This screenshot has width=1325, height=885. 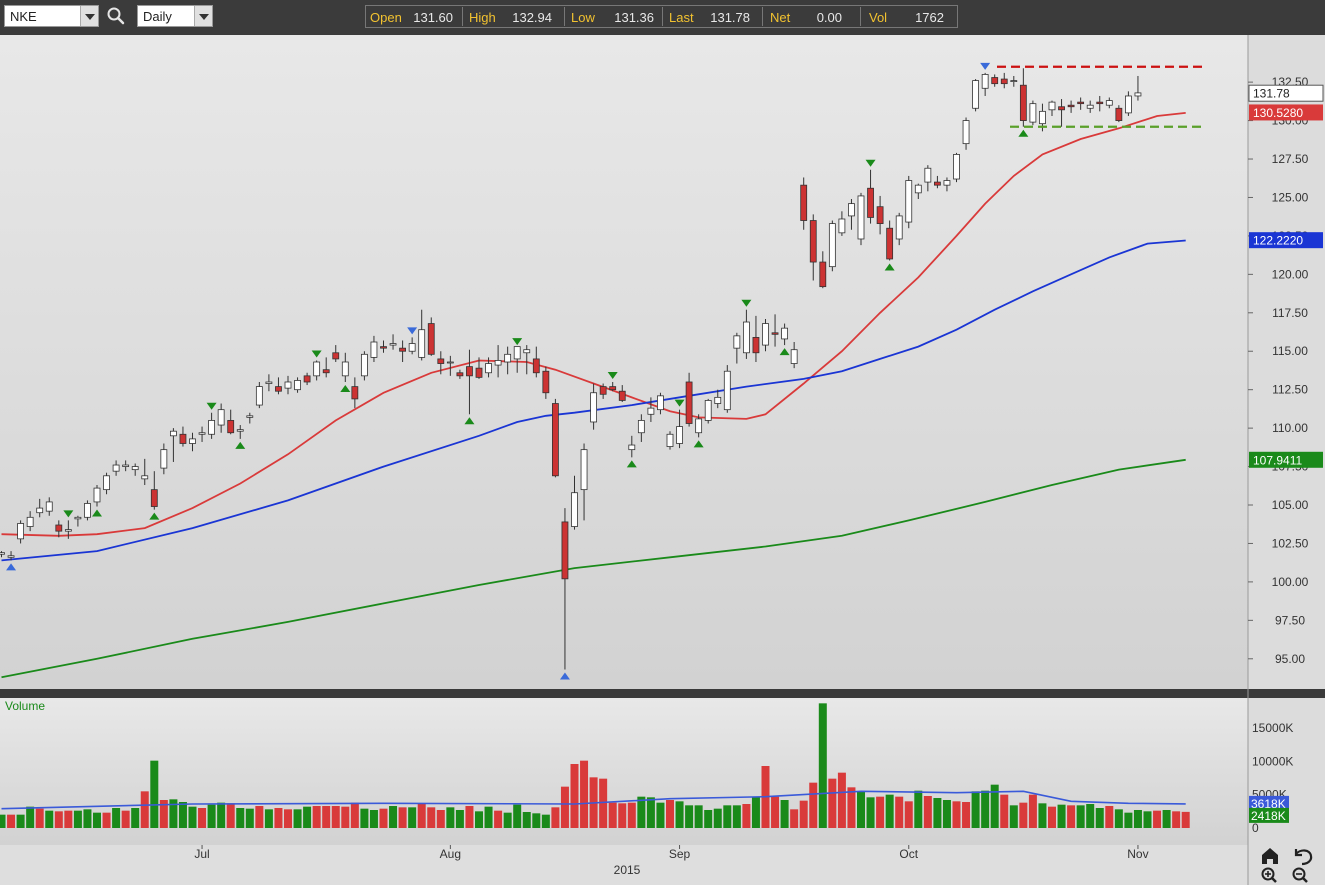 What do you see at coordinates (203, 16) in the screenshot?
I see `interval-dropdown-icon` at bounding box center [203, 16].